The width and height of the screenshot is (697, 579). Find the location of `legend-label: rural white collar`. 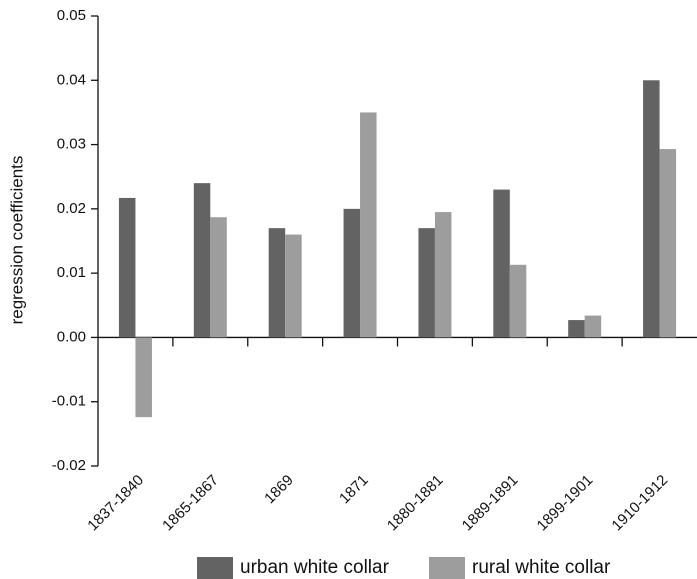

legend-label: rural white collar is located at coordinates (541, 567).